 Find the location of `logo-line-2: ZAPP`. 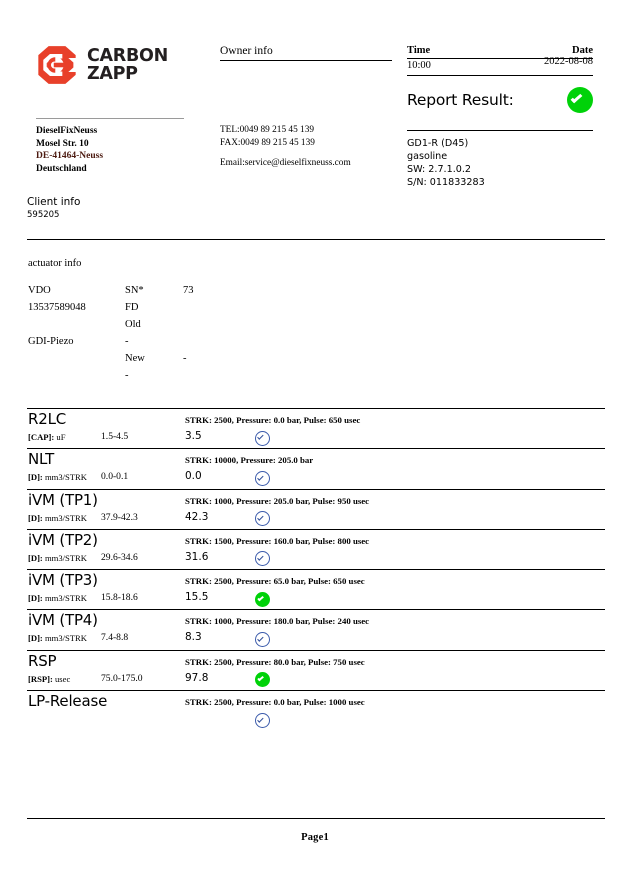

logo-line-2: ZAPP is located at coordinates (112, 74).